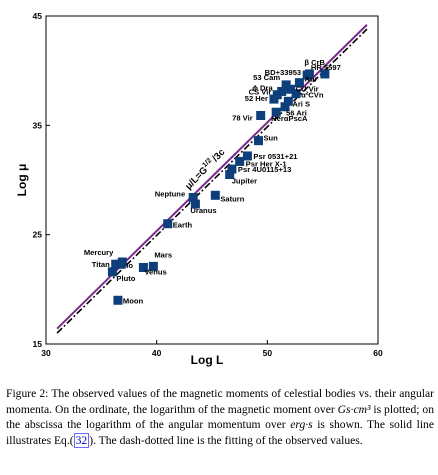 The height and width of the screenshot is (475, 438). What do you see at coordinates (38, 344) in the screenshot?
I see `y-tick-label: 15` at bounding box center [38, 344].